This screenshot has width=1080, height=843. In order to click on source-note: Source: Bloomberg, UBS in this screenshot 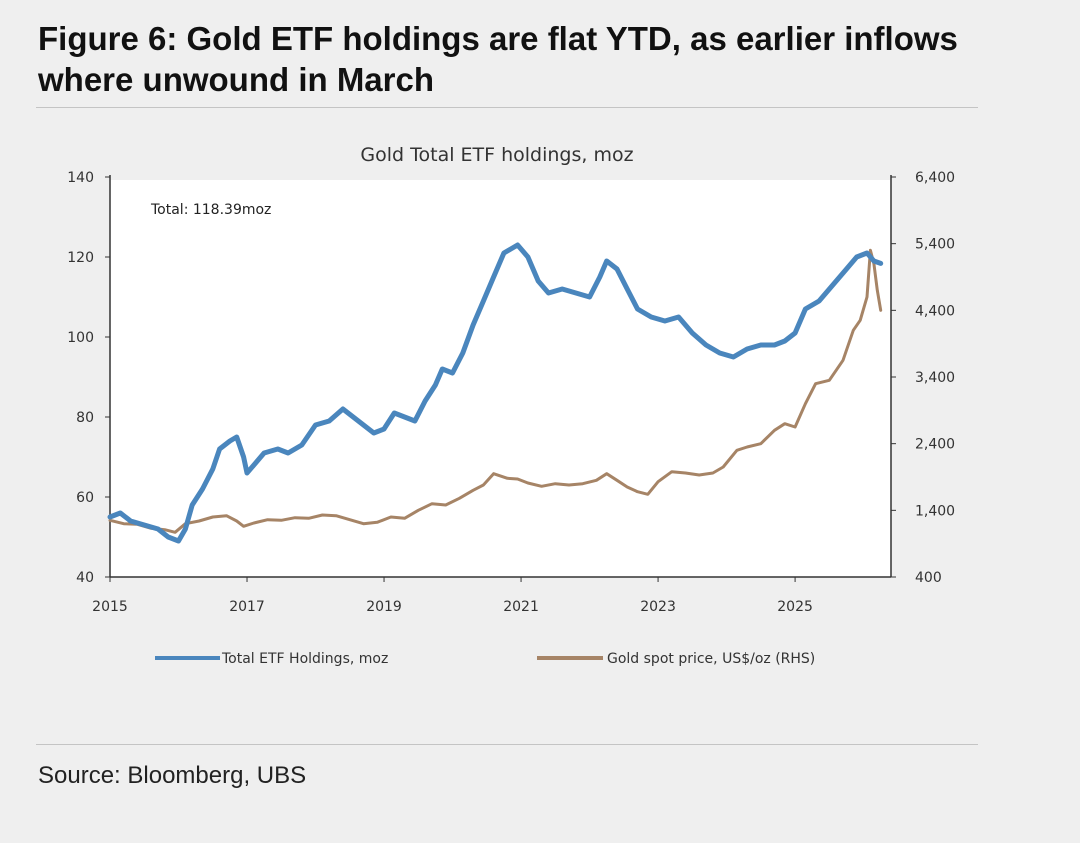, I will do `click(172, 775)`.